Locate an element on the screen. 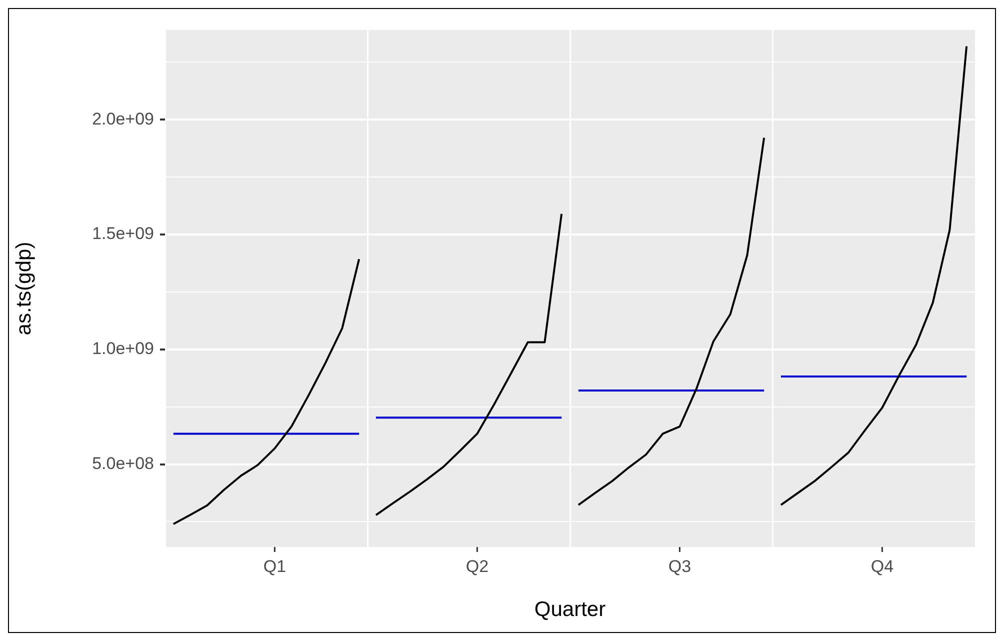 The image size is (998, 635). x-tick-label: Q1 is located at coordinates (274, 566).